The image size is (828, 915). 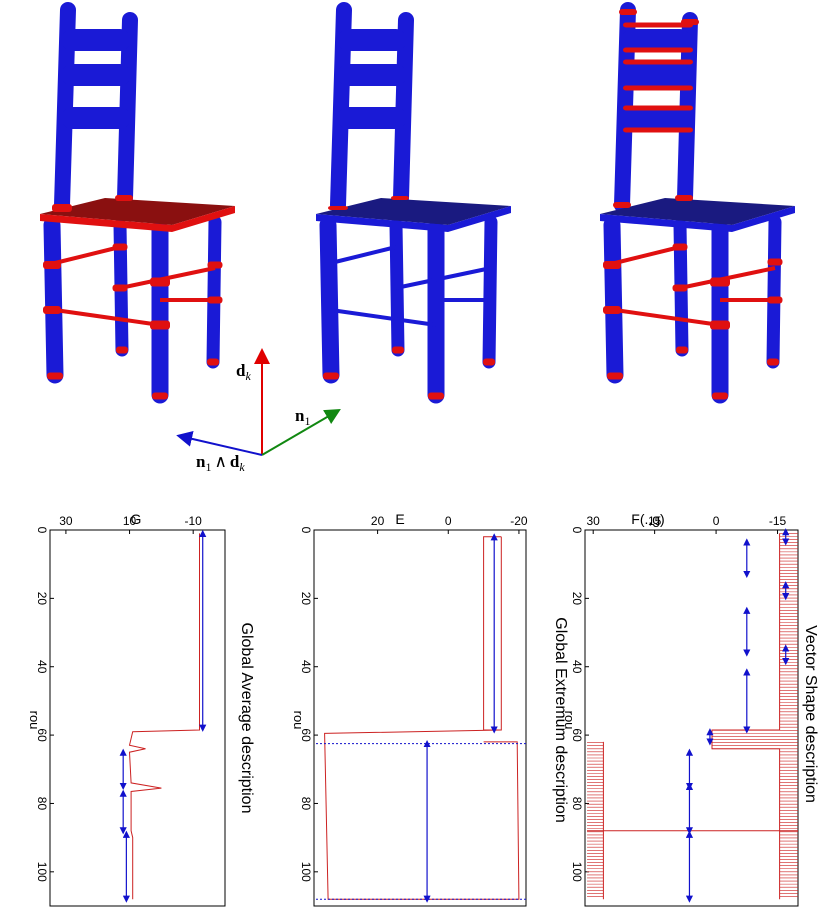 What do you see at coordinates (697, 211) in the screenshot?
I see `seat` at bounding box center [697, 211].